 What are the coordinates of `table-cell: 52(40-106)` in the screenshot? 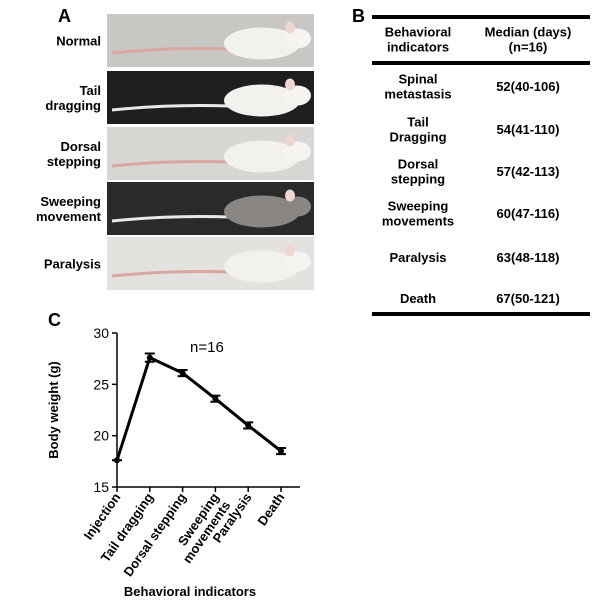 It's located at (528, 86).